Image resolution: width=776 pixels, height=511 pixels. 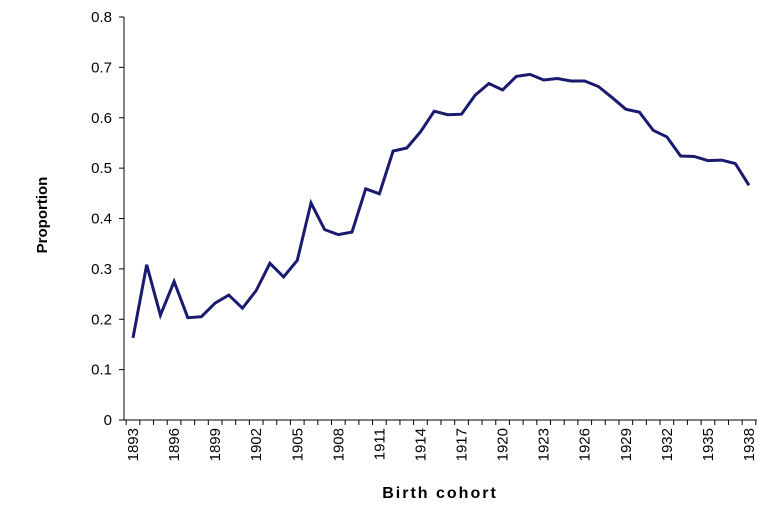 What do you see at coordinates (544, 444) in the screenshot?
I see `x-tick-label: 1923` at bounding box center [544, 444].